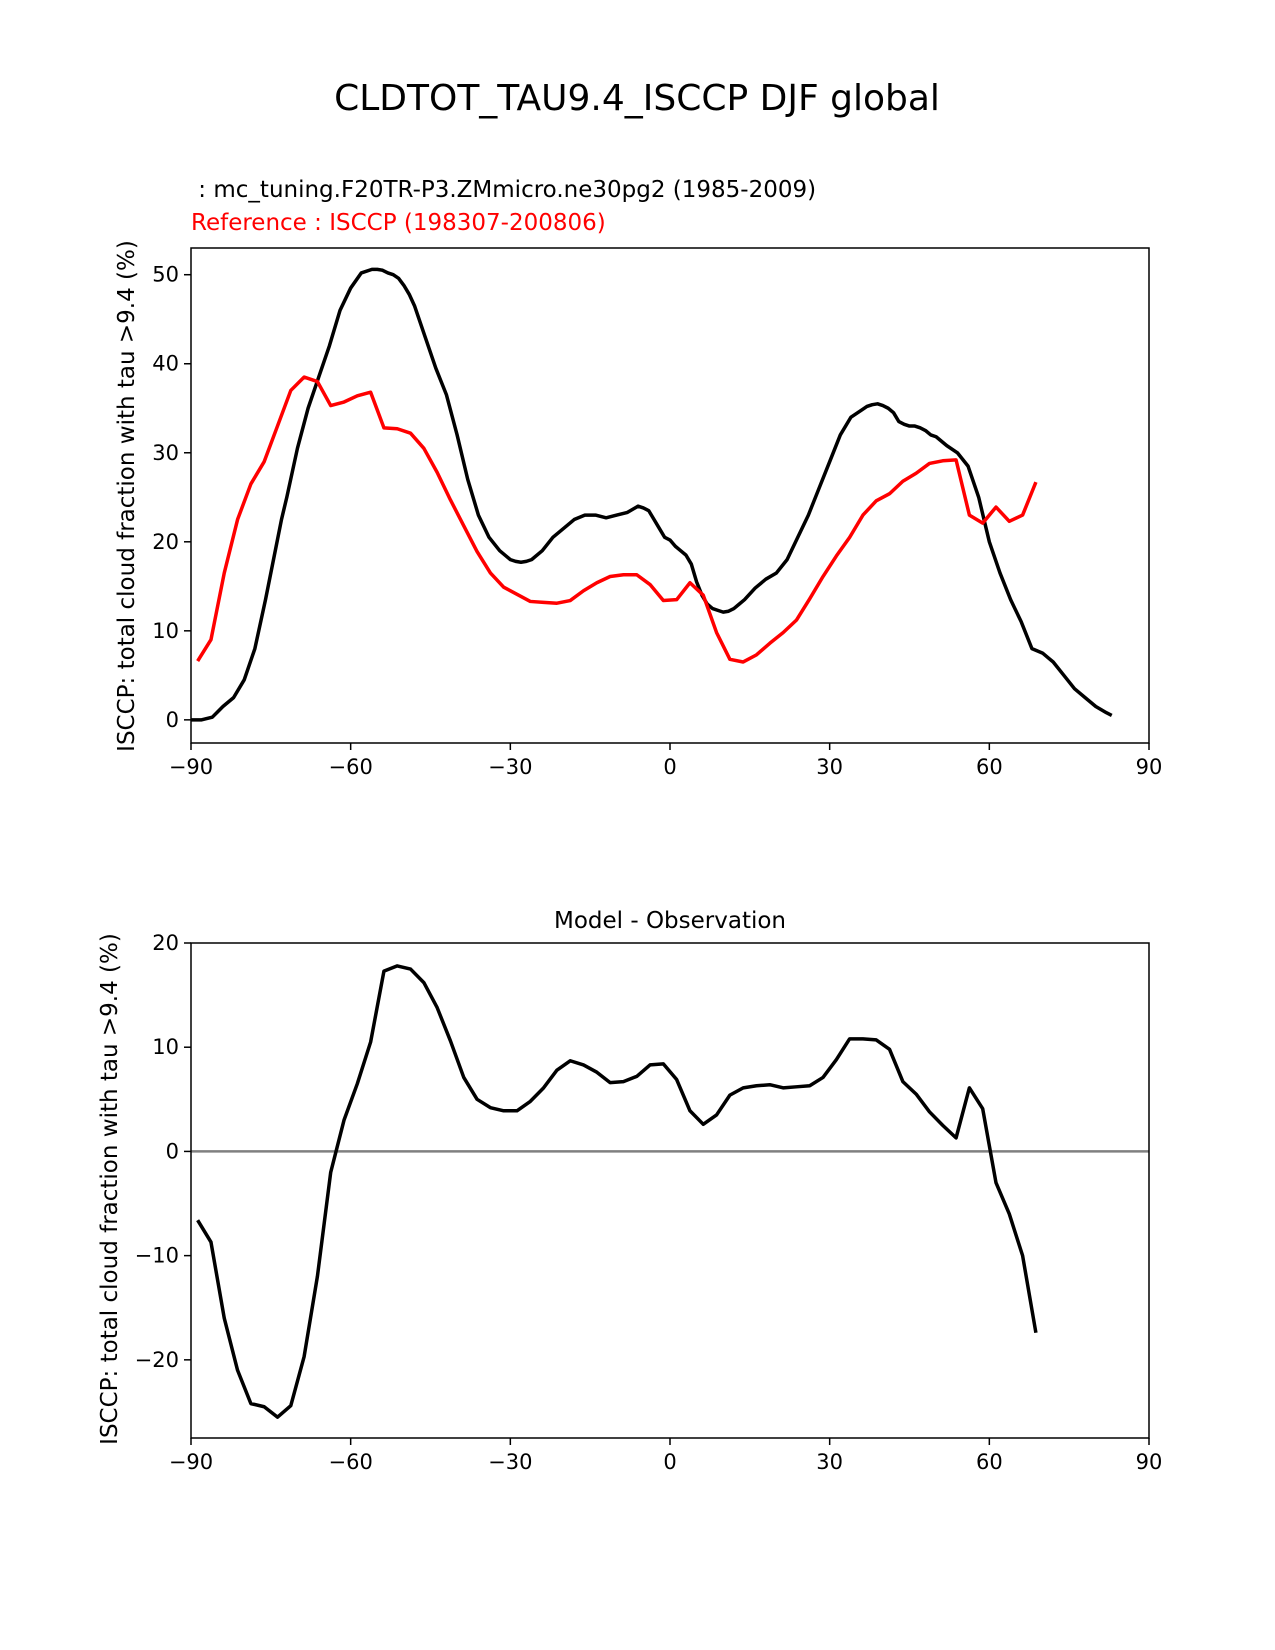  I want to click on bottom-xtick-label: −30, so click(510, 1462).